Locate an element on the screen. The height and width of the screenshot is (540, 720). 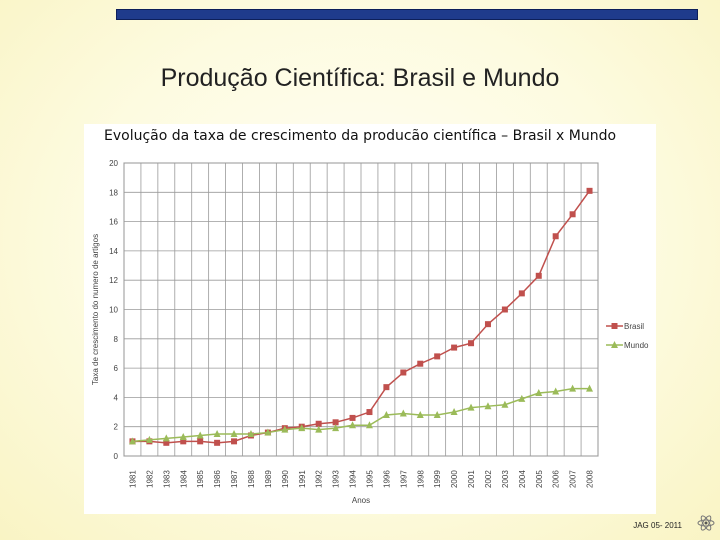
x-tick-label: 1992 is located at coordinates (319, 479).